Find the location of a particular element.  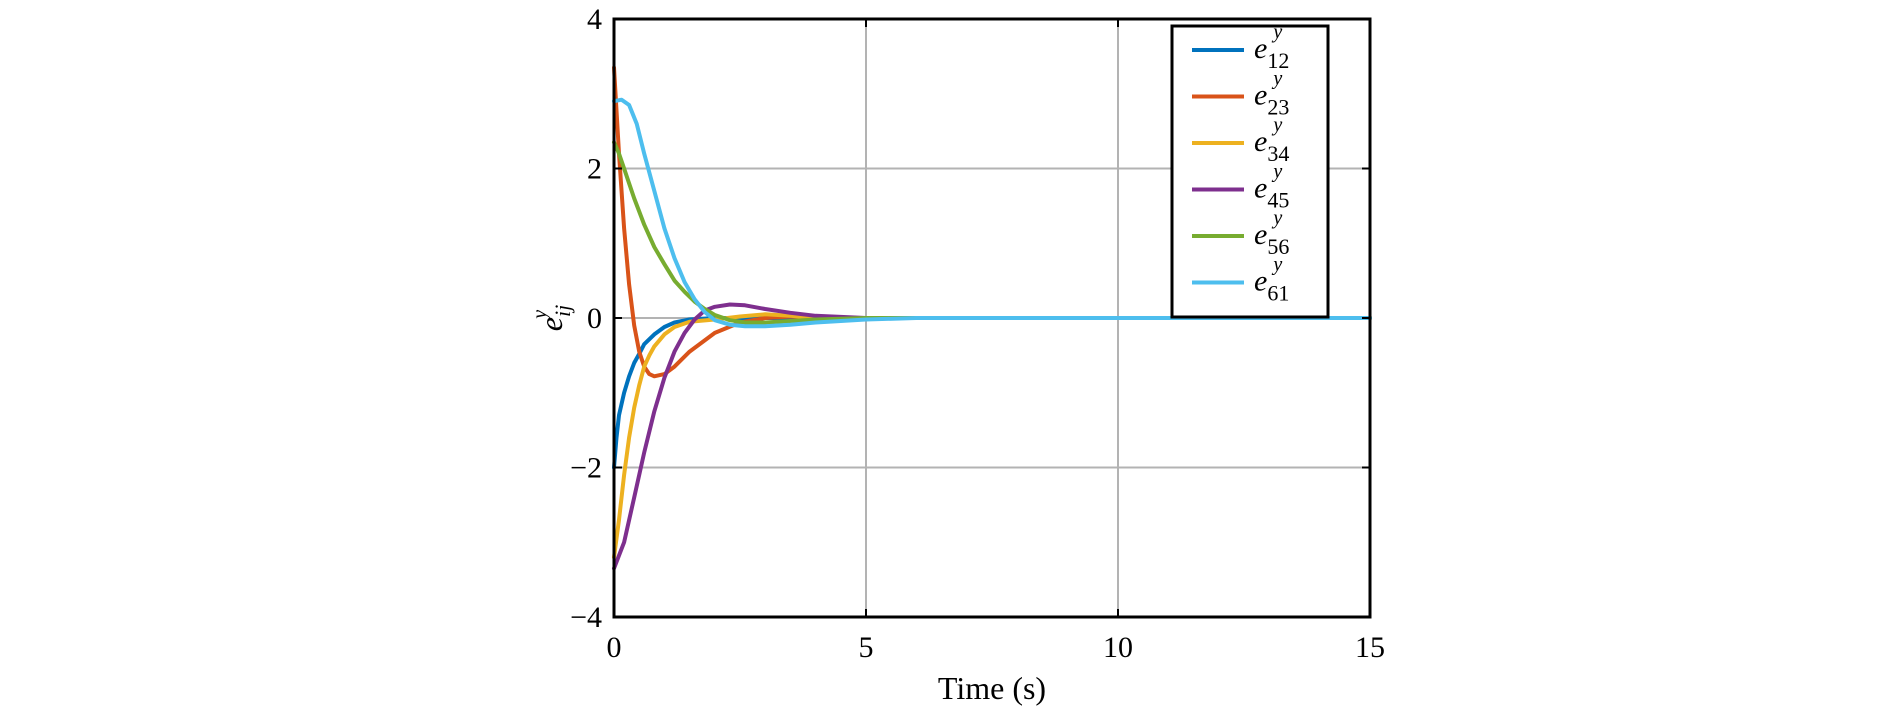

legend-box is located at coordinates (1250, 171).